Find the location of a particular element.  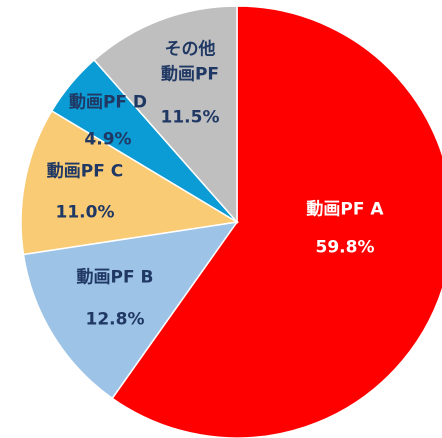

slice-label: その他 動画PF is located at coordinates (190, 61).